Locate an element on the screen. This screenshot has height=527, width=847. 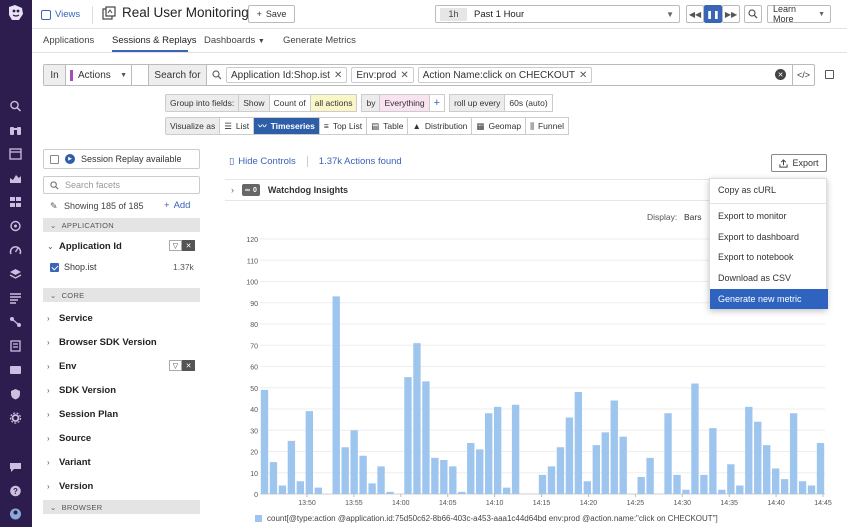
user-avatar-icon is located at coordinates (15, 514).